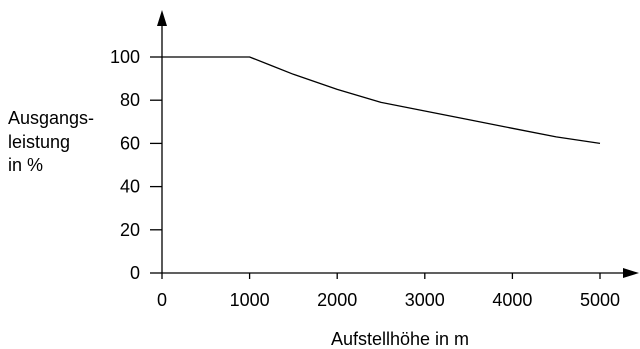 The height and width of the screenshot is (349, 640). Describe the element at coordinates (631, 273) in the screenshot. I see `x-axis-arrow-icon` at that location.